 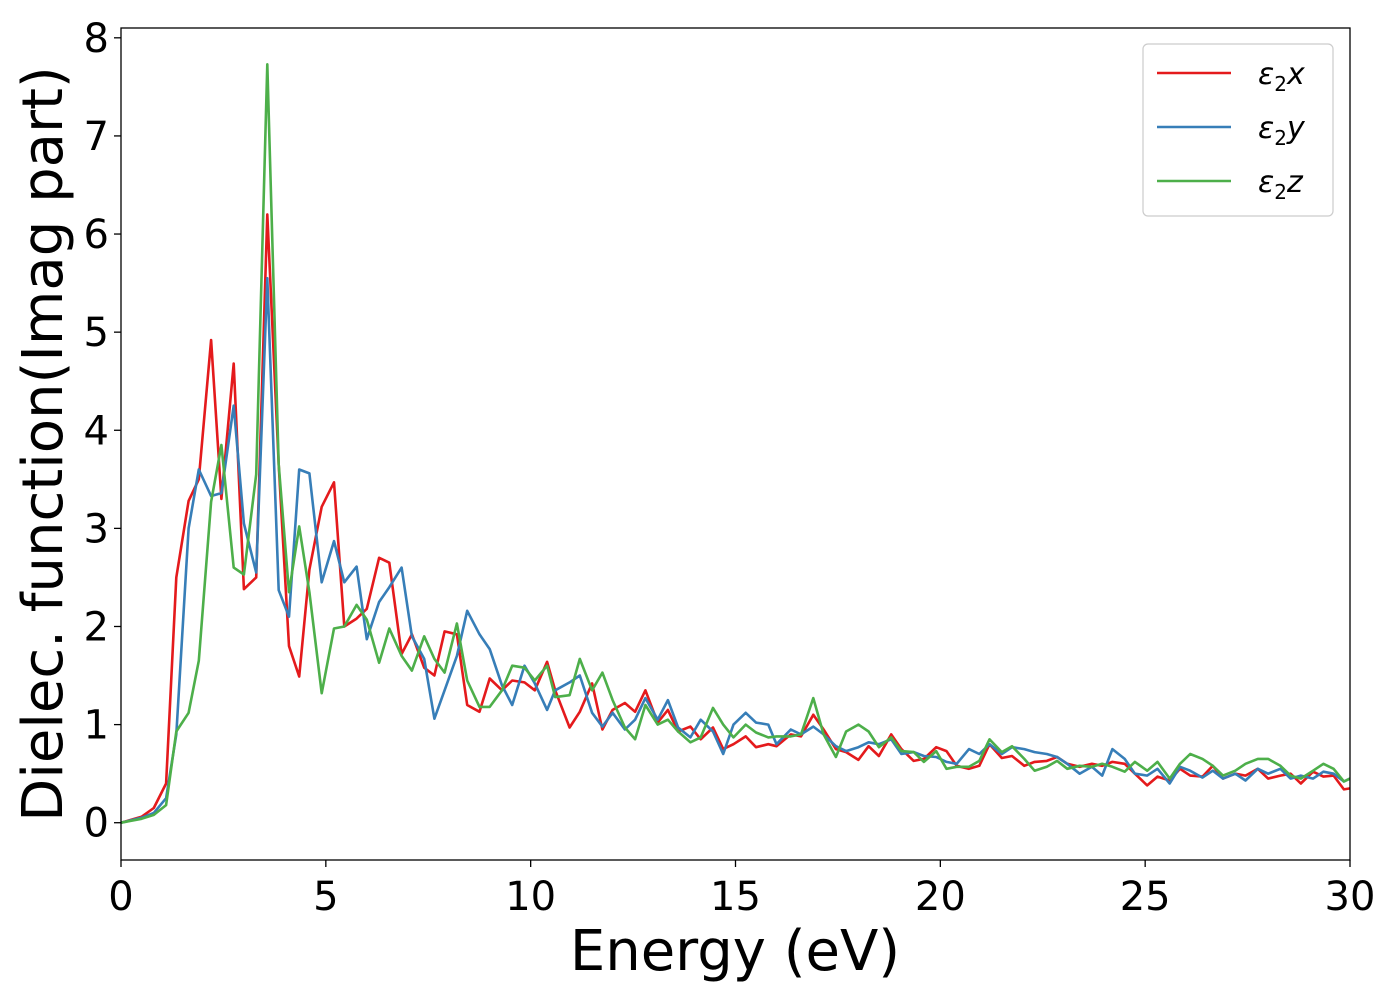 What do you see at coordinates (735, 897) in the screenshot?
I see `x-tick-label: 15` at bounding box center [735, 897].